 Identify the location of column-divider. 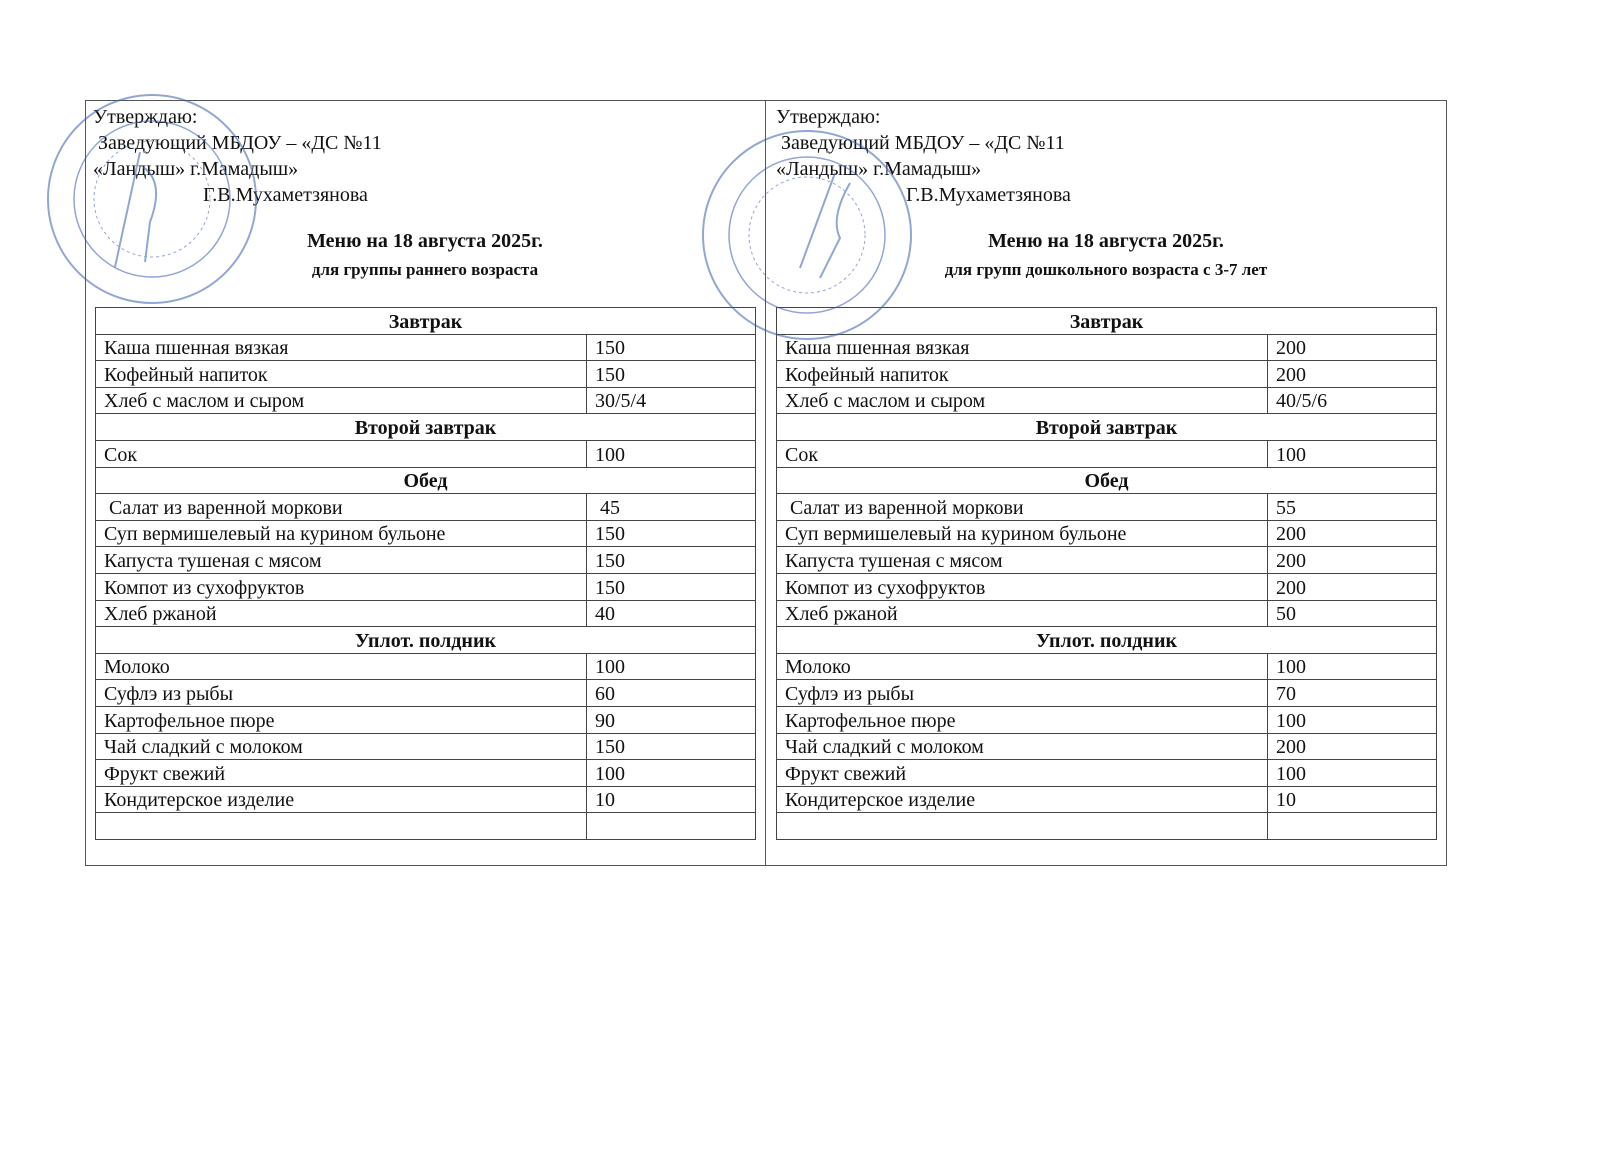
(765, 483).